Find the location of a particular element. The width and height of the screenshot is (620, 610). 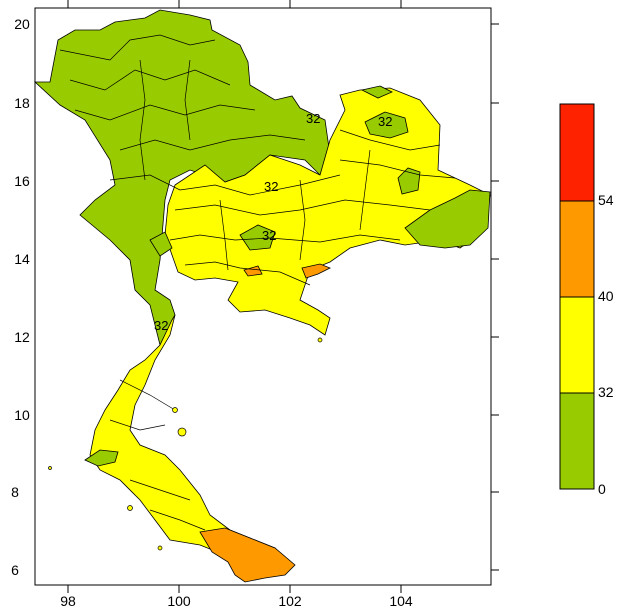

legend-bin-mid is located at coordinates (577, 345).